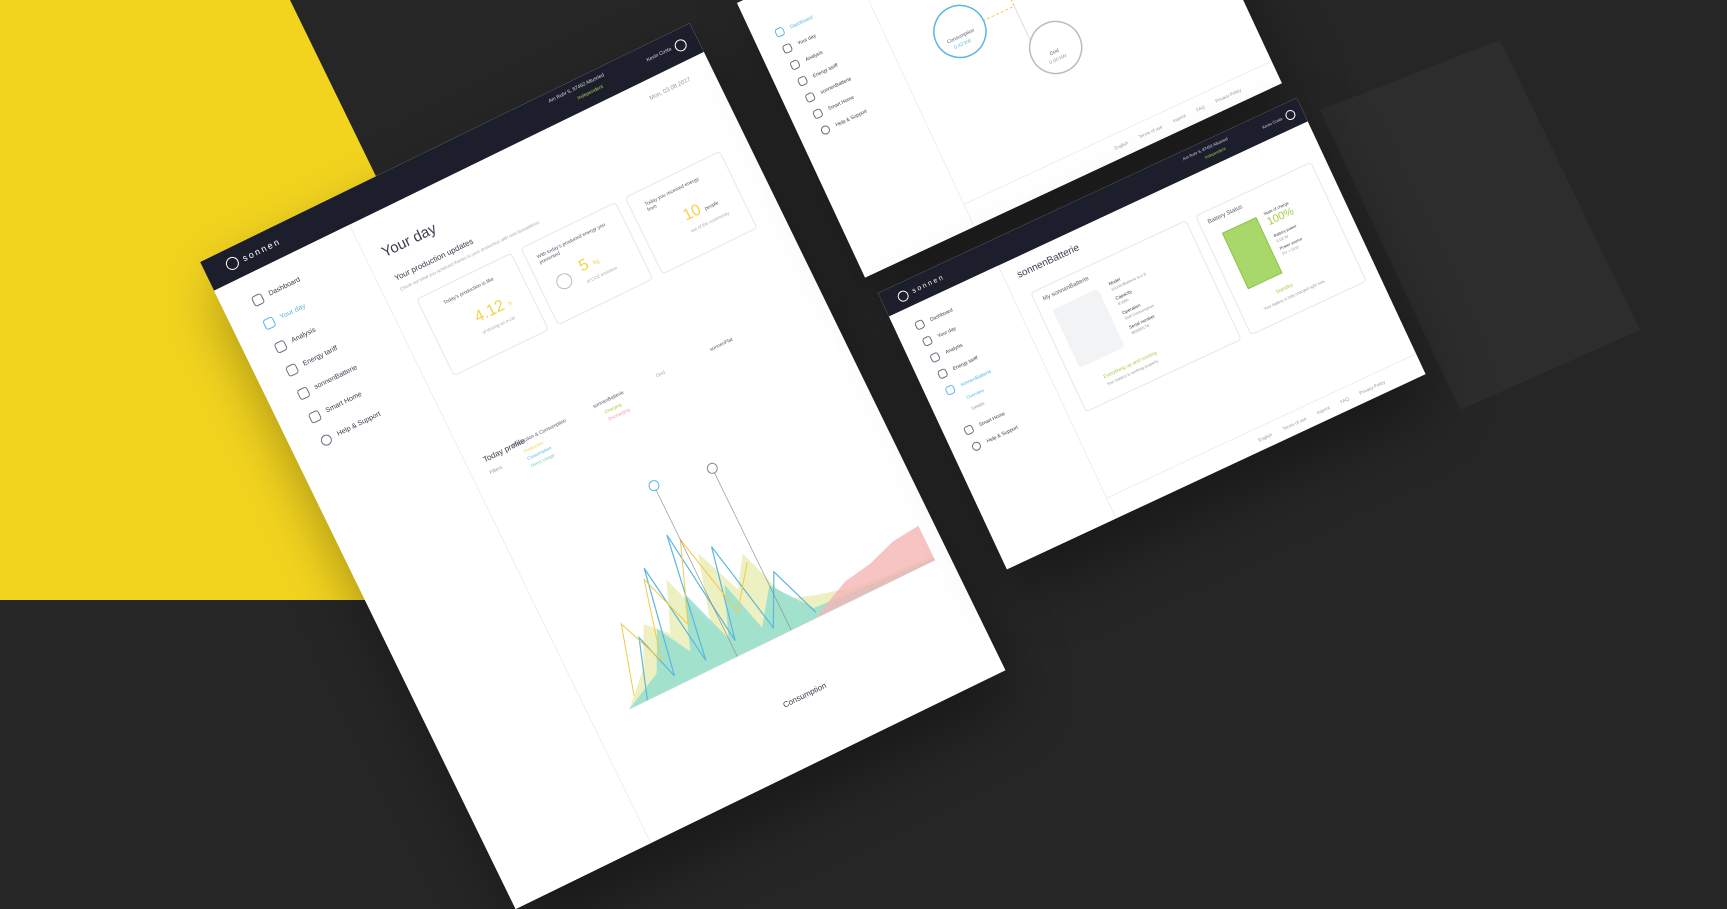  Describe the element at coordinates (1008, 37) in the screenshot. I see `energy-flow` at that location.